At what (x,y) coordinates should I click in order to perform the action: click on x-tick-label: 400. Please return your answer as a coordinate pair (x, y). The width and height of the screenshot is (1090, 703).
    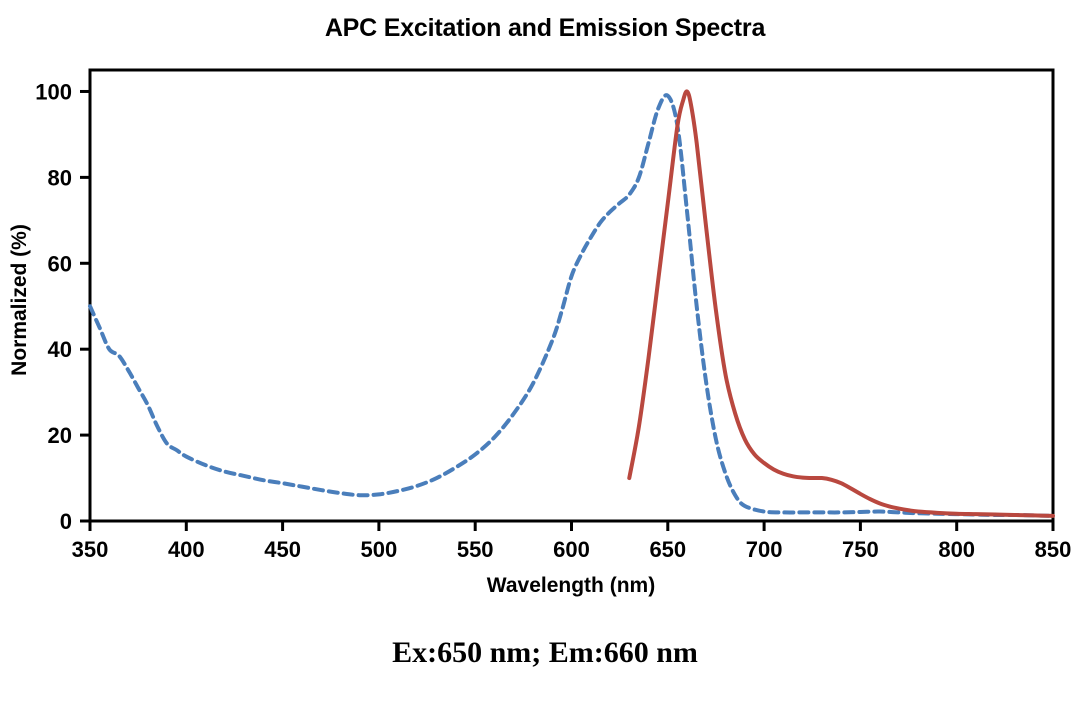
    Looking at the image, I should click on (186, 549).